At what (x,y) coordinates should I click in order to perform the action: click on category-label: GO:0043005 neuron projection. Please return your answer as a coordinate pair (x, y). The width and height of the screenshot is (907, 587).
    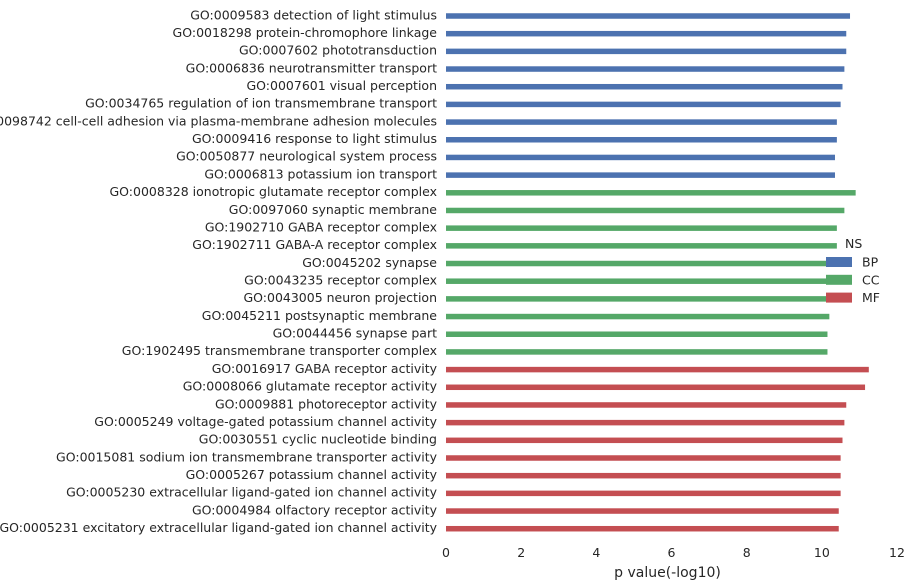
    Looking at the image, I should click on (340, 297).